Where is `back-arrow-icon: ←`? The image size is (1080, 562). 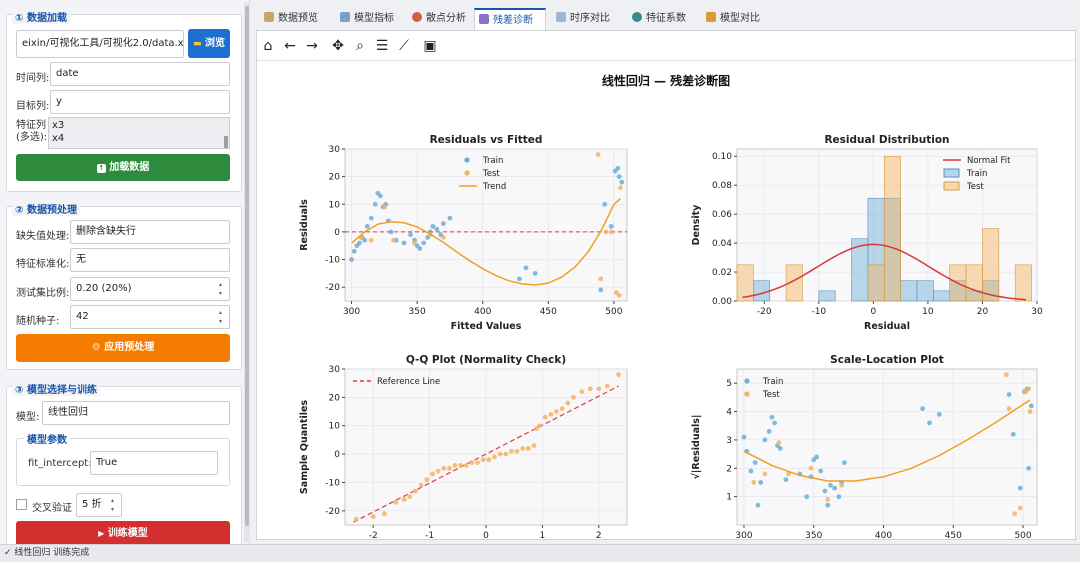 back-arrow-icon: ← is located at coordinates (290, 46).